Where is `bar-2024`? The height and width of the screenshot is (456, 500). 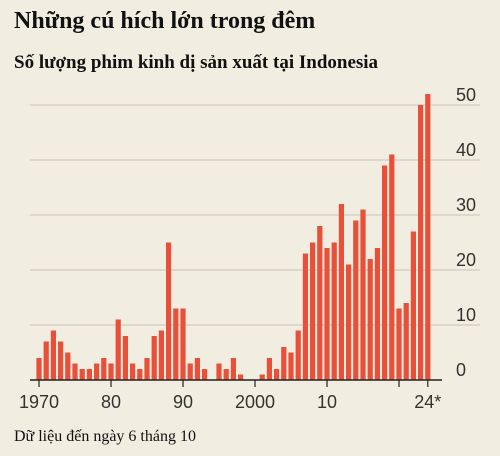
bar-2024 is located at coordinates (428, 237).